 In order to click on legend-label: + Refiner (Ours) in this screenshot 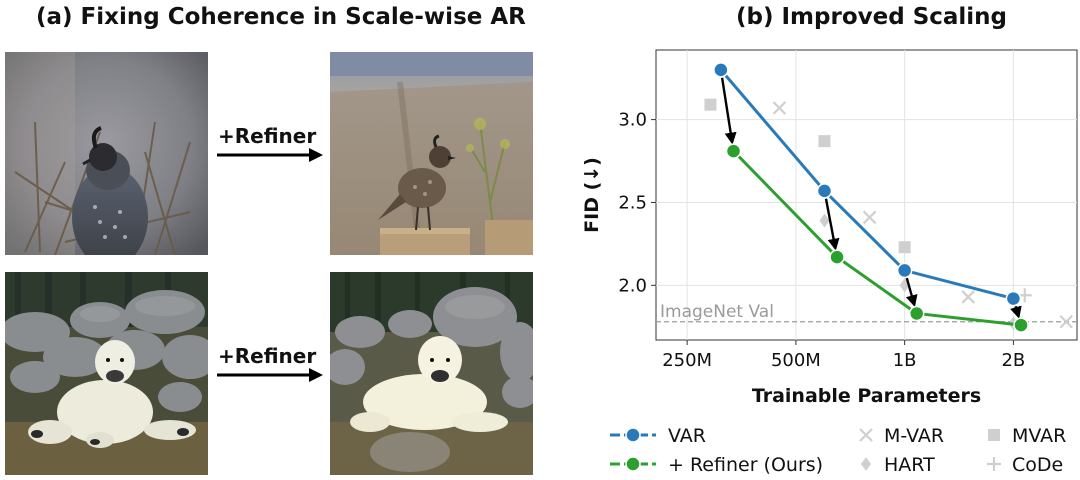, I will do `click(745, 465)`.